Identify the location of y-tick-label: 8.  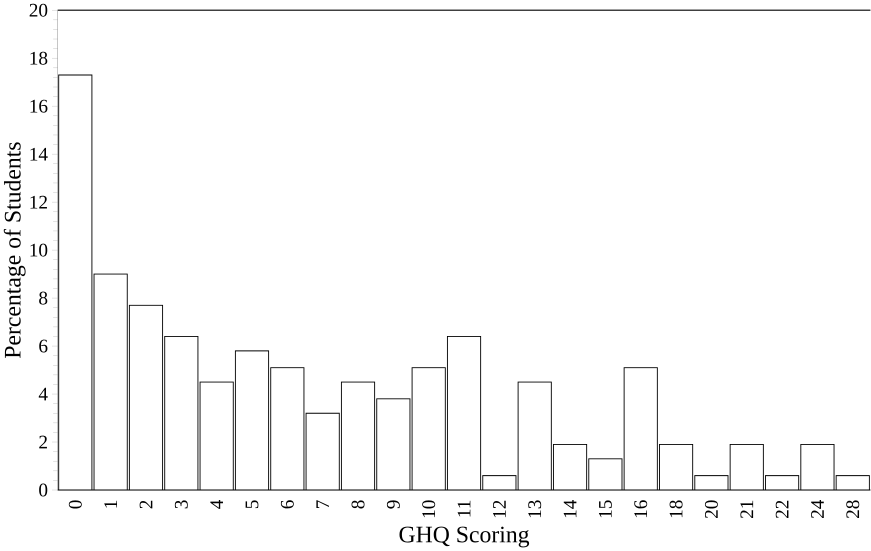
(43, 298).